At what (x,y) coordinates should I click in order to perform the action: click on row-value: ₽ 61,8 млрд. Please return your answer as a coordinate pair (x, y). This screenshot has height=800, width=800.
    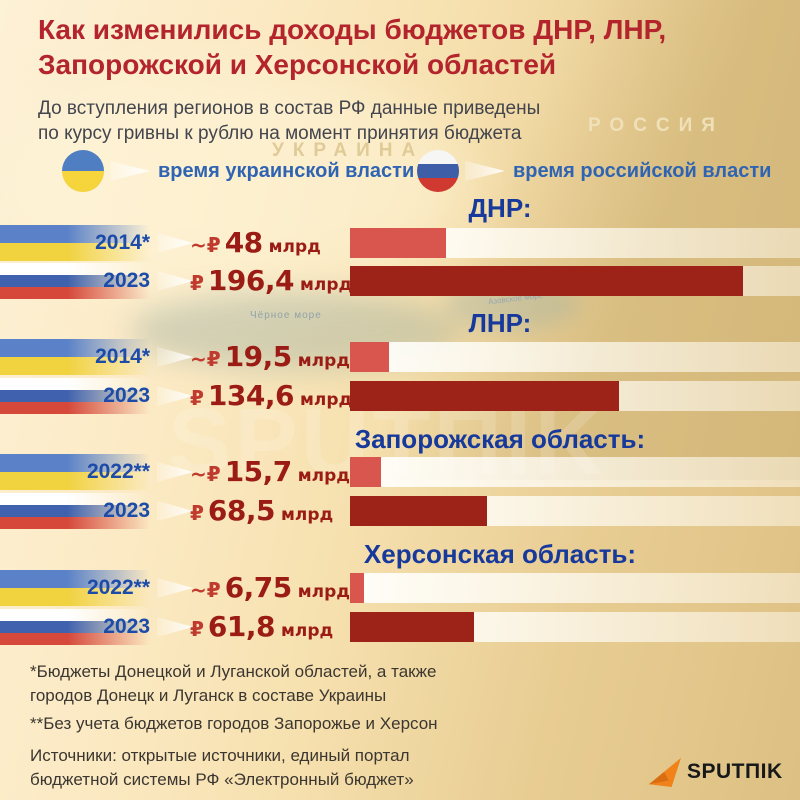
    Looking at the image, I should click on (269, 627).